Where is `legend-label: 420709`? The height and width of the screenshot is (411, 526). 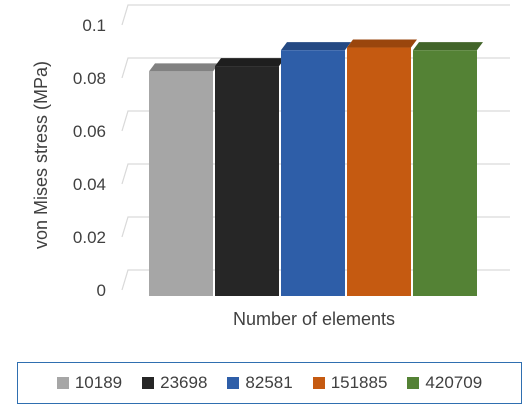
legend-label: 420709 is located at coordinates (454, 382).